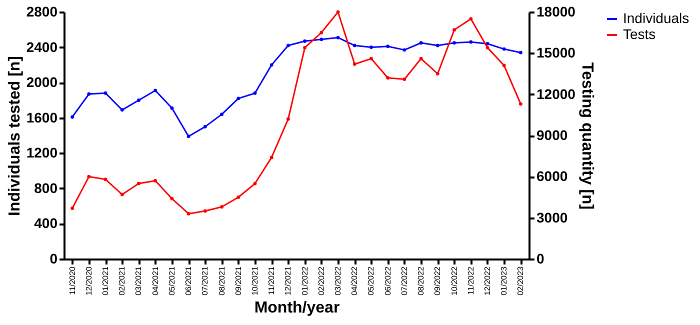  What do you see at coordinates (540, 258) in the screenshot?
I see `y2-tick-label: 0` at bounding box center [540, 258].